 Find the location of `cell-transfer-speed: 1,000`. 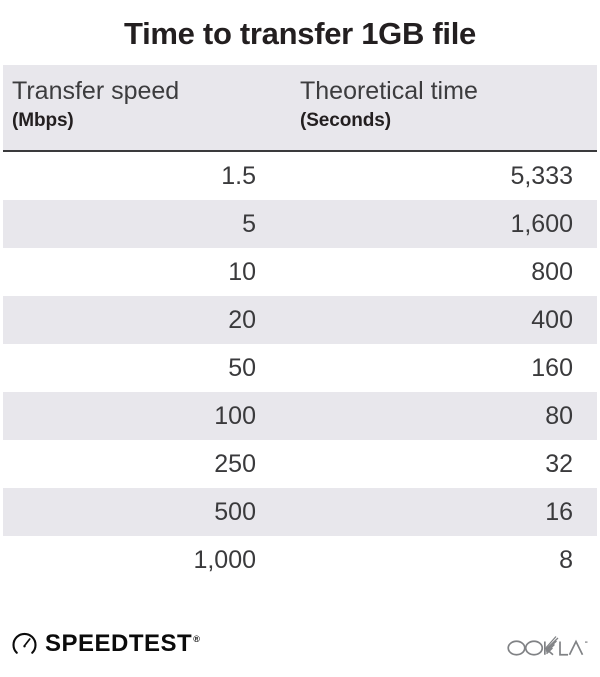

cell-transfer-speed: 1,000 is located at coordinates (224, 560).